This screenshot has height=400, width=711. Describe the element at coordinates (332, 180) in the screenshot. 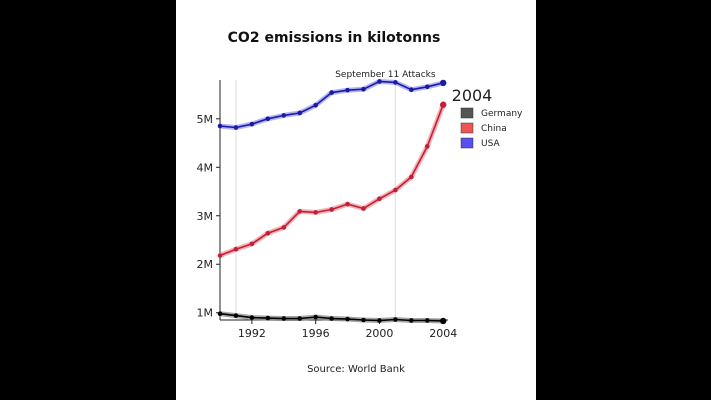

I see `series-band-china` at that location.